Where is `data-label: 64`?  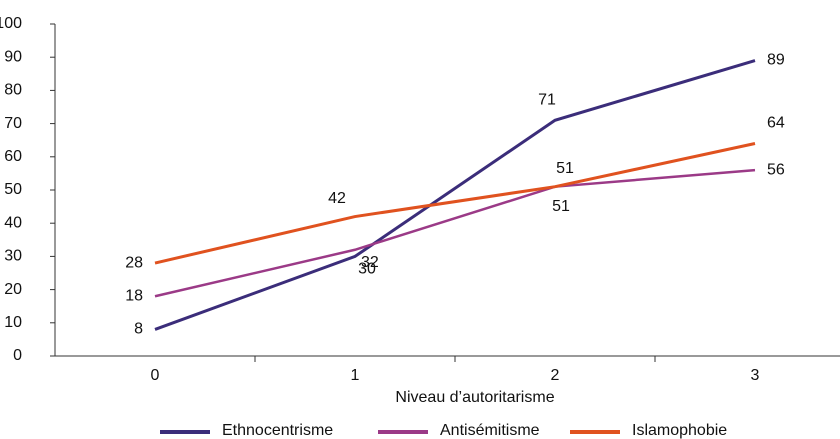
data-label: 64 is located at coordinates (776, 123).